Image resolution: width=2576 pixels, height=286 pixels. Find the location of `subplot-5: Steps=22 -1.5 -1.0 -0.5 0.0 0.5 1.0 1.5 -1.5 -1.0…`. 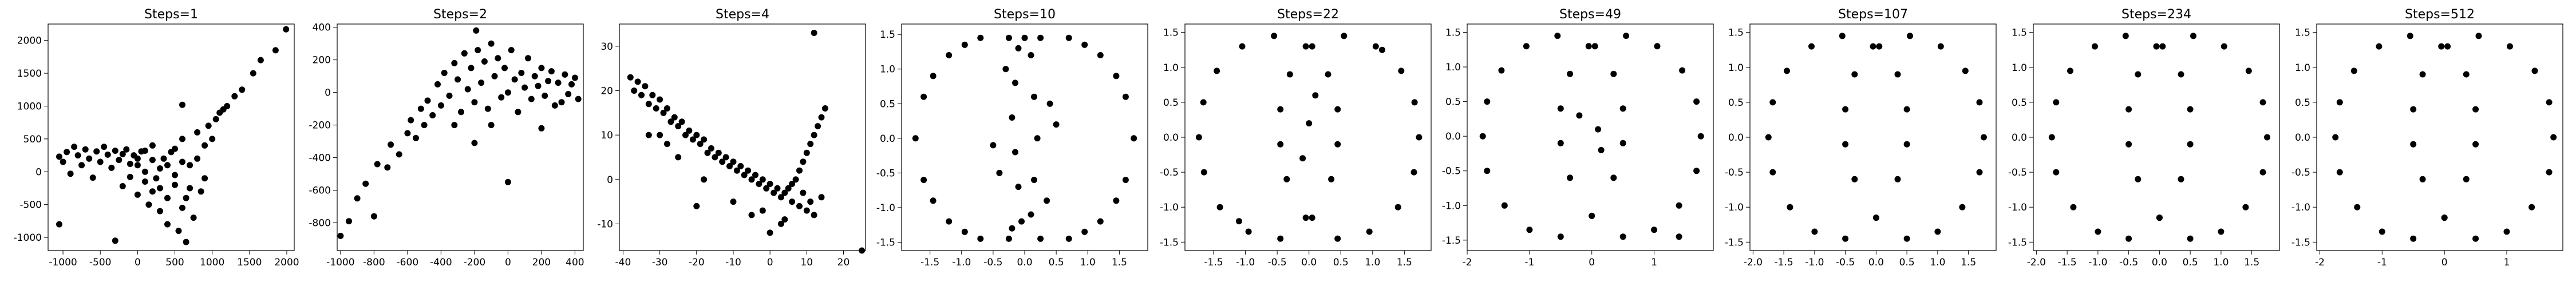

subplot-5: Steps=22 -1.5 -1.0 -0.5 0.0 0.5 1.0 1.5 -1.5 -1.0… is located at coordinates (1296, 137).